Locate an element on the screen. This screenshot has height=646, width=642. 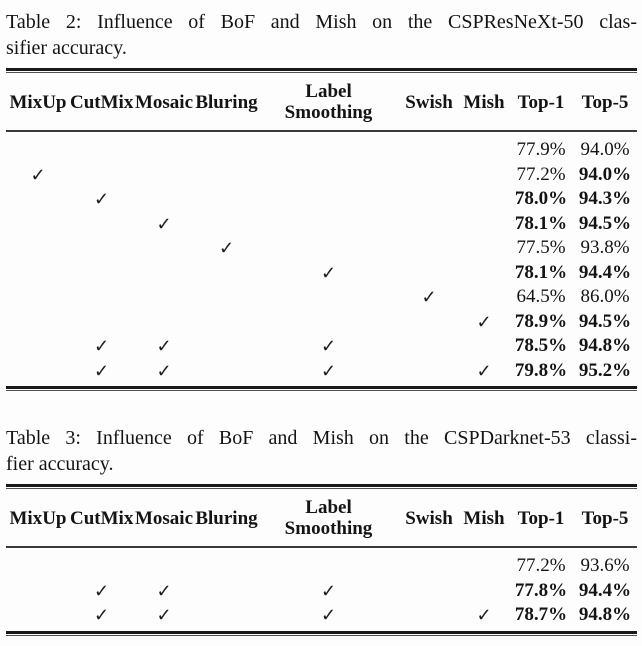
table-row: ✓ 77.5% 93.8% is located at coordinates (321, 248).